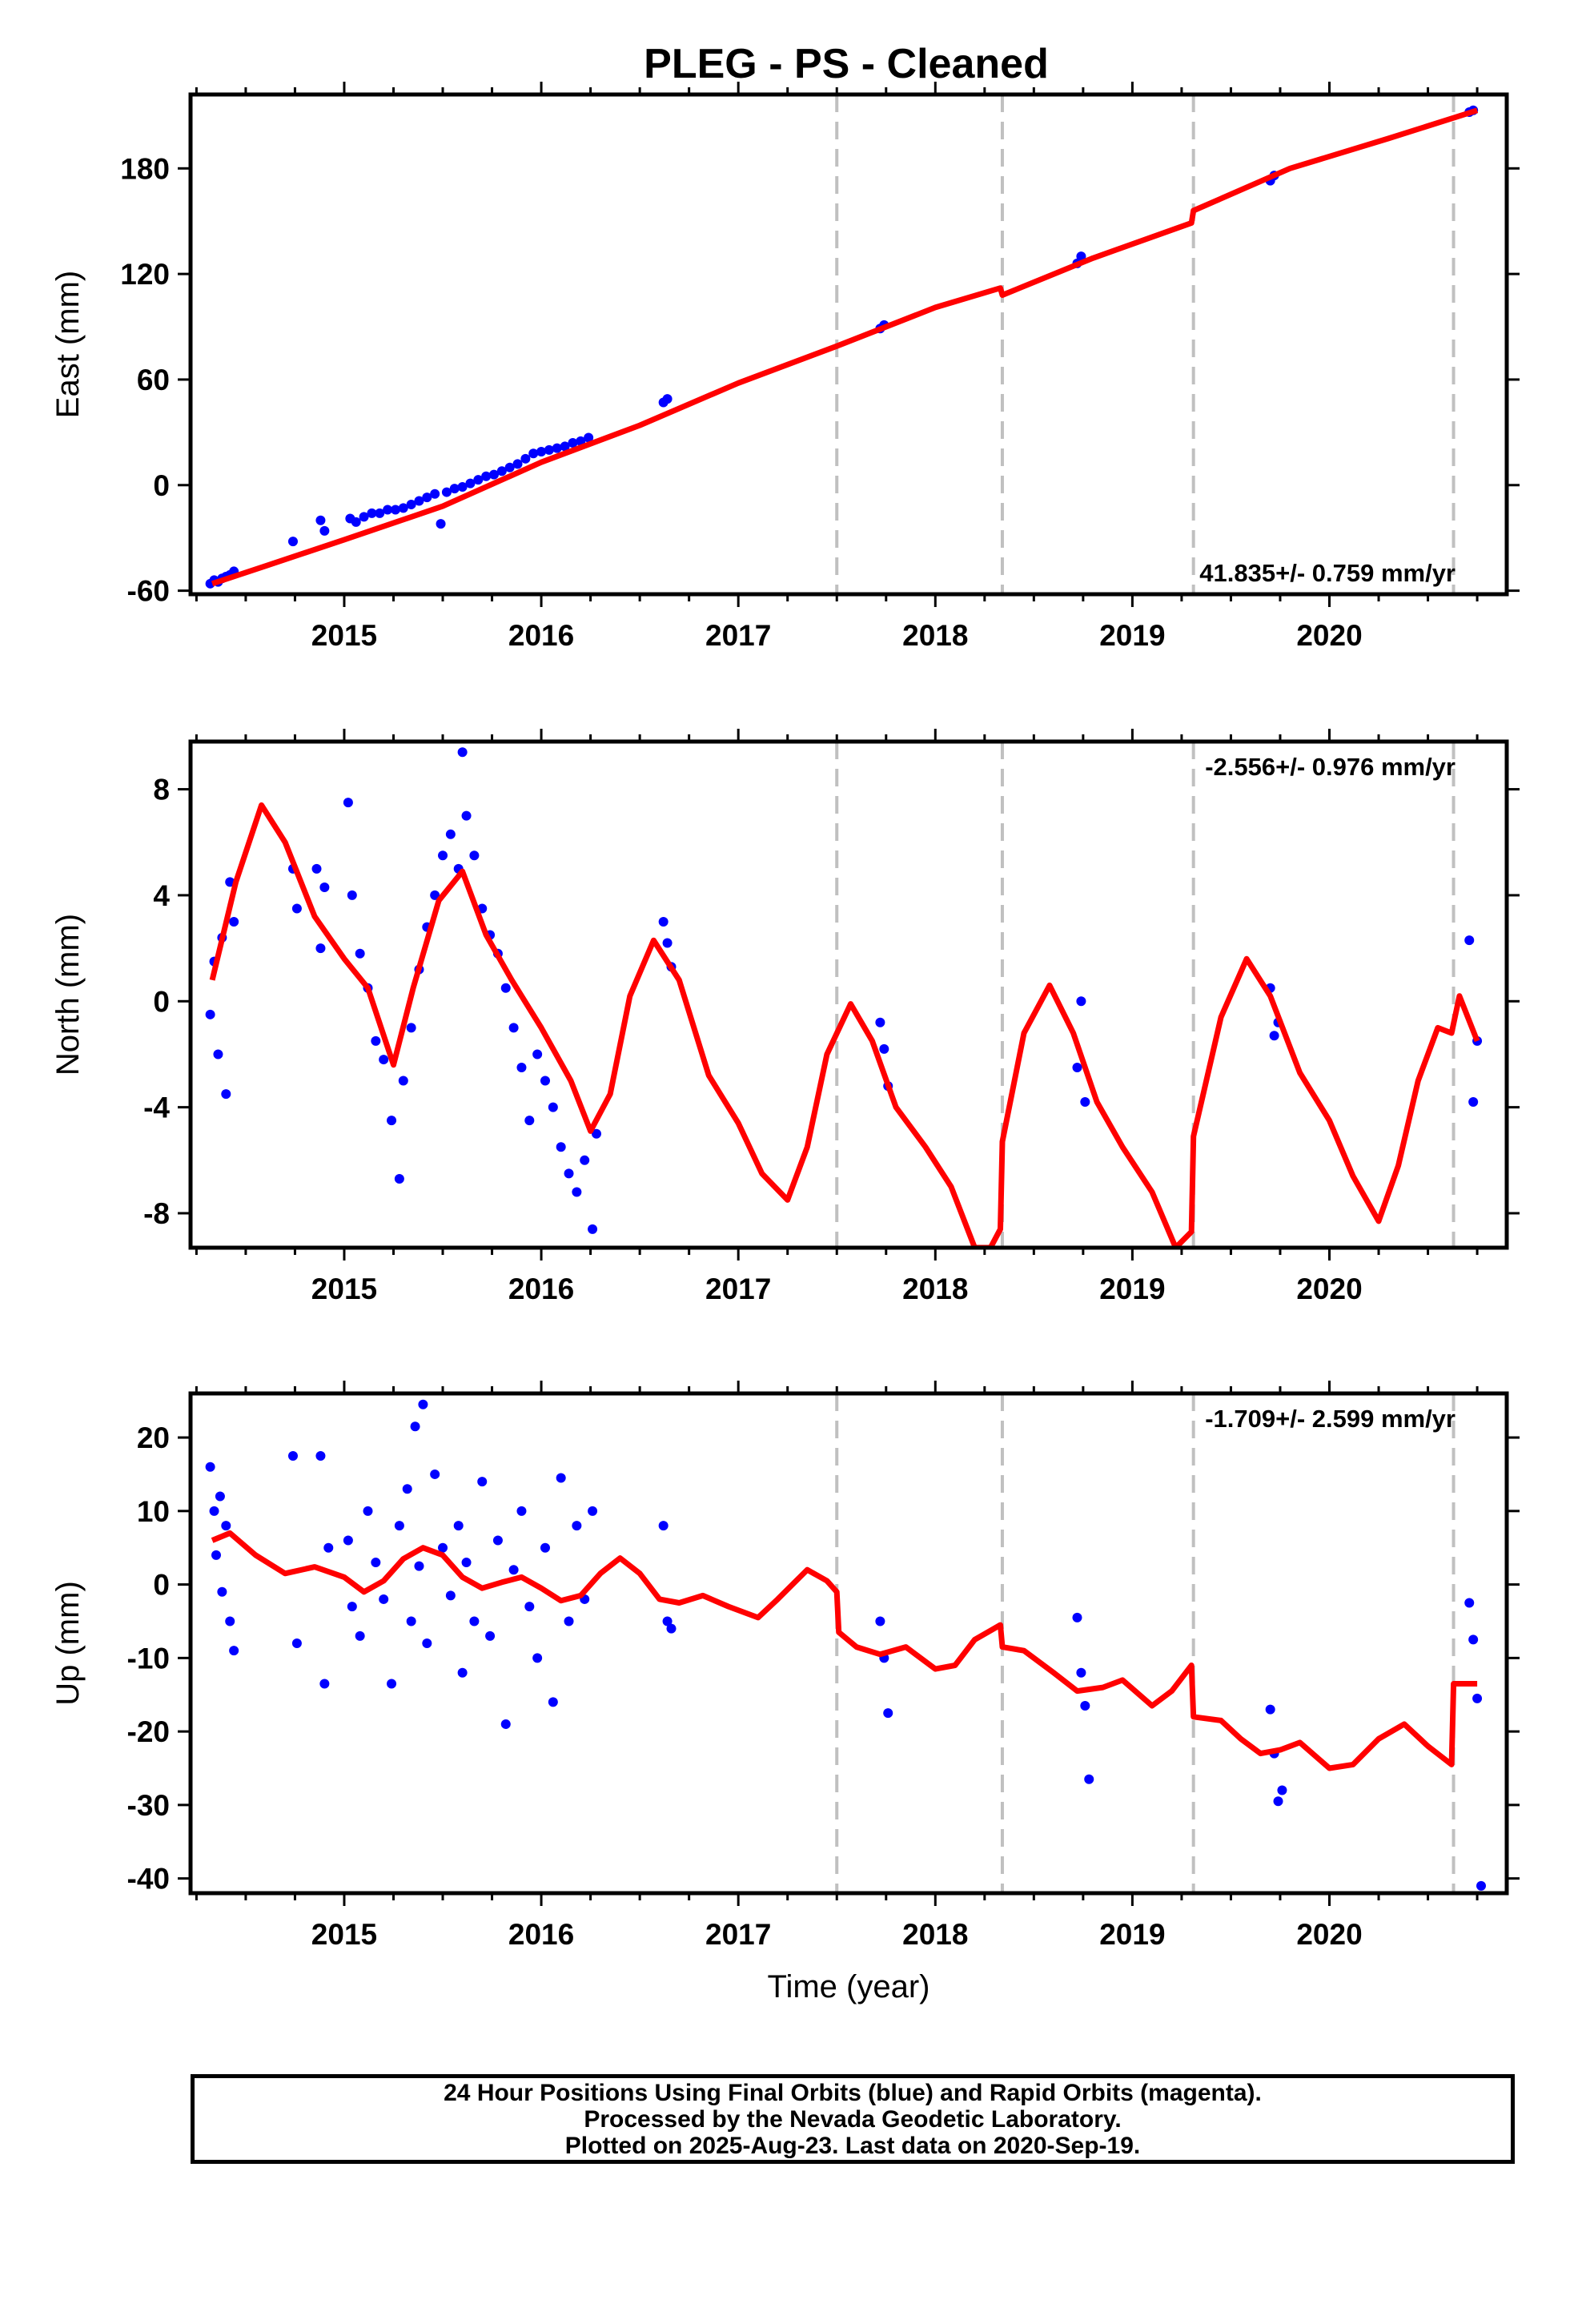  Describe the element at coordinates (161, 790) in the screenshot. I see `y-tick-label: 8` at that location.